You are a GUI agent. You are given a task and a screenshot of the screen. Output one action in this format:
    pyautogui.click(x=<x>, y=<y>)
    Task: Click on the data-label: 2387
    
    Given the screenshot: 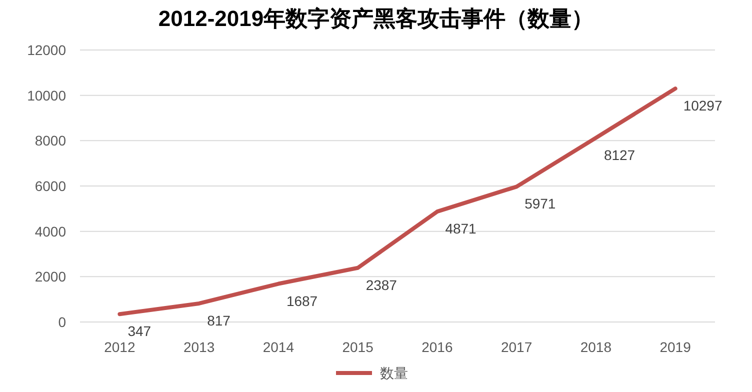 What is the action you would take?
    pyautogui.click(x=382, y=284)
    